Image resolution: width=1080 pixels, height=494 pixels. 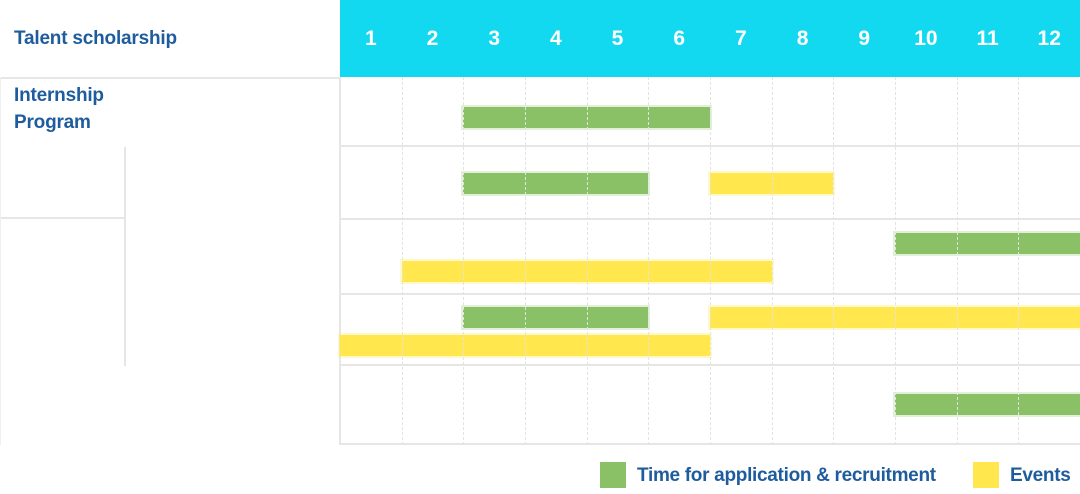 What do you see at coordinates (95, 38) in the screenshot?
I see `row-label-line: Talent scholarship` at bounding box center [95, 38].